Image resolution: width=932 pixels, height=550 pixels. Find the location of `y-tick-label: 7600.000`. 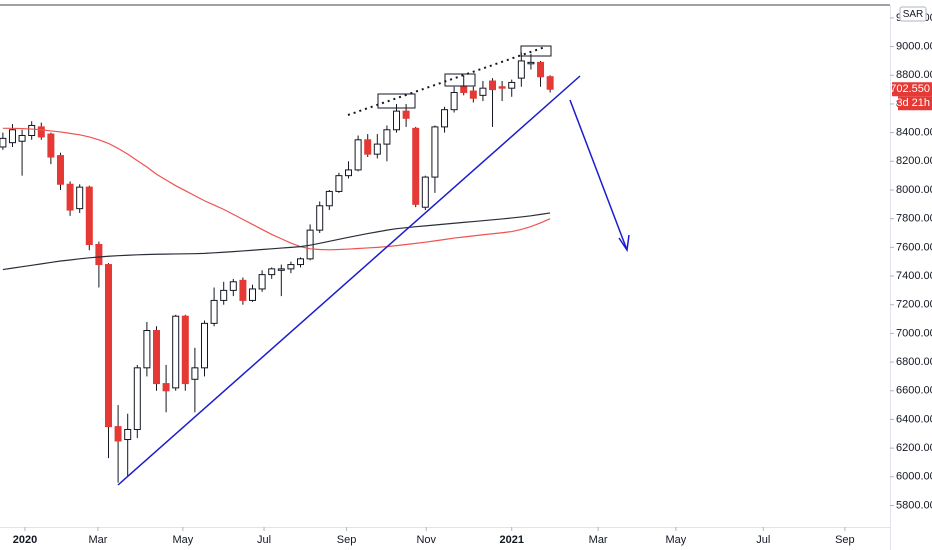

y-tick-label: 7600.000 is located at coordinates (914, 247).